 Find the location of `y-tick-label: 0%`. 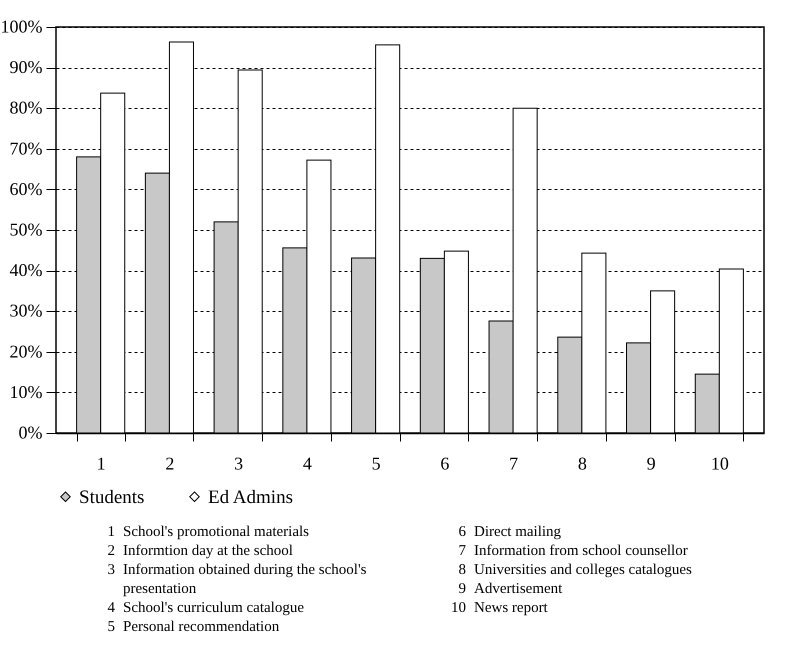

y-tick-label: 0% is located at coordinates (30, 432).